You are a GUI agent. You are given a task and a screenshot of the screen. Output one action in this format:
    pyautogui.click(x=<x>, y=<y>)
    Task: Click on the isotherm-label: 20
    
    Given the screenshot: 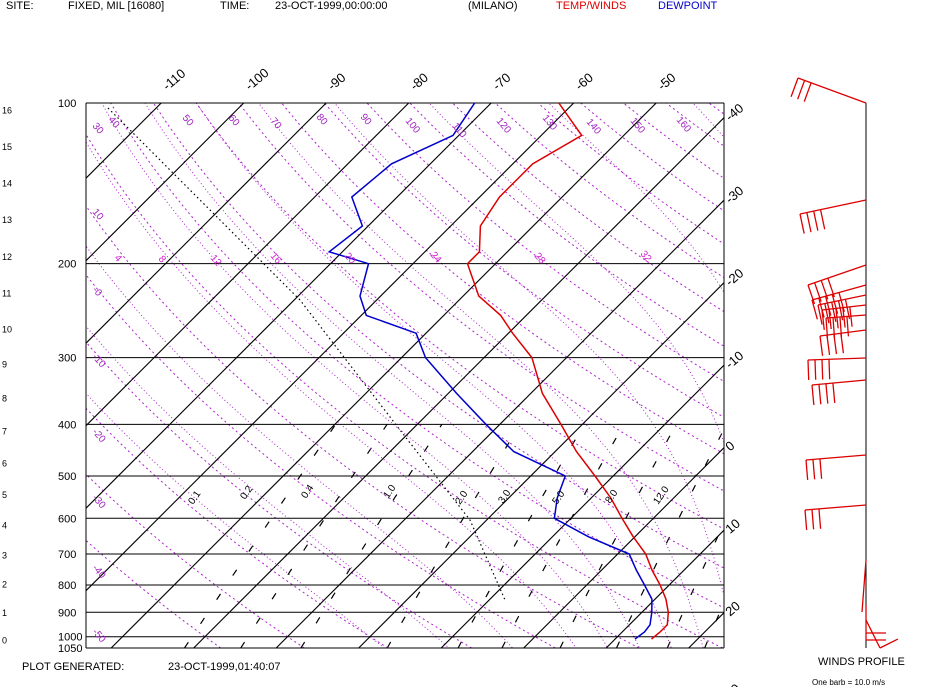 What is the action you would take?
    pyautogui.click(x=732, y=608)
    